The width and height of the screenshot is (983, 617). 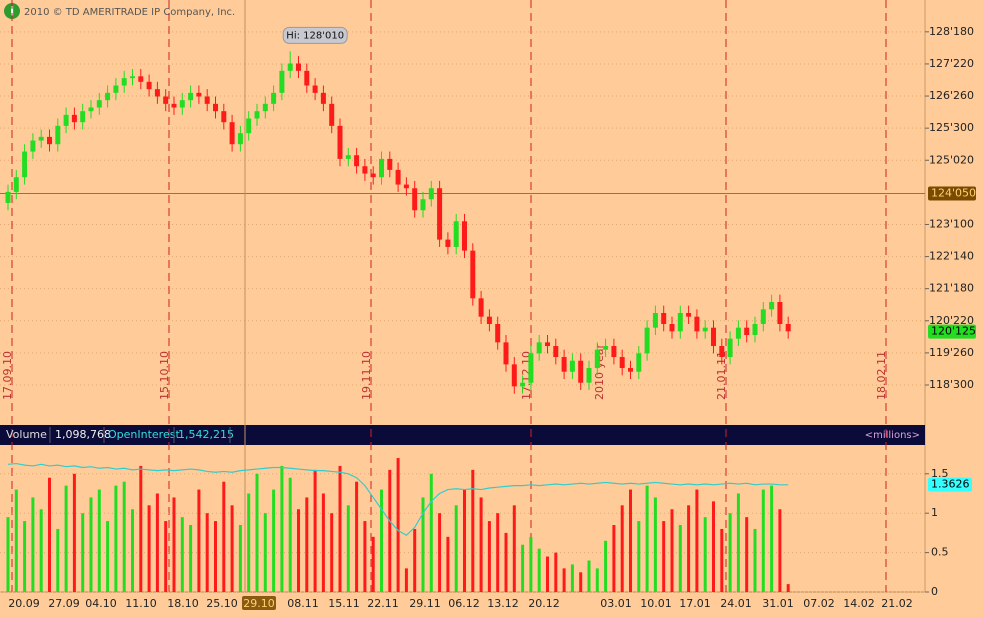 I want to click on info-icon, so click(x=12, y=11).